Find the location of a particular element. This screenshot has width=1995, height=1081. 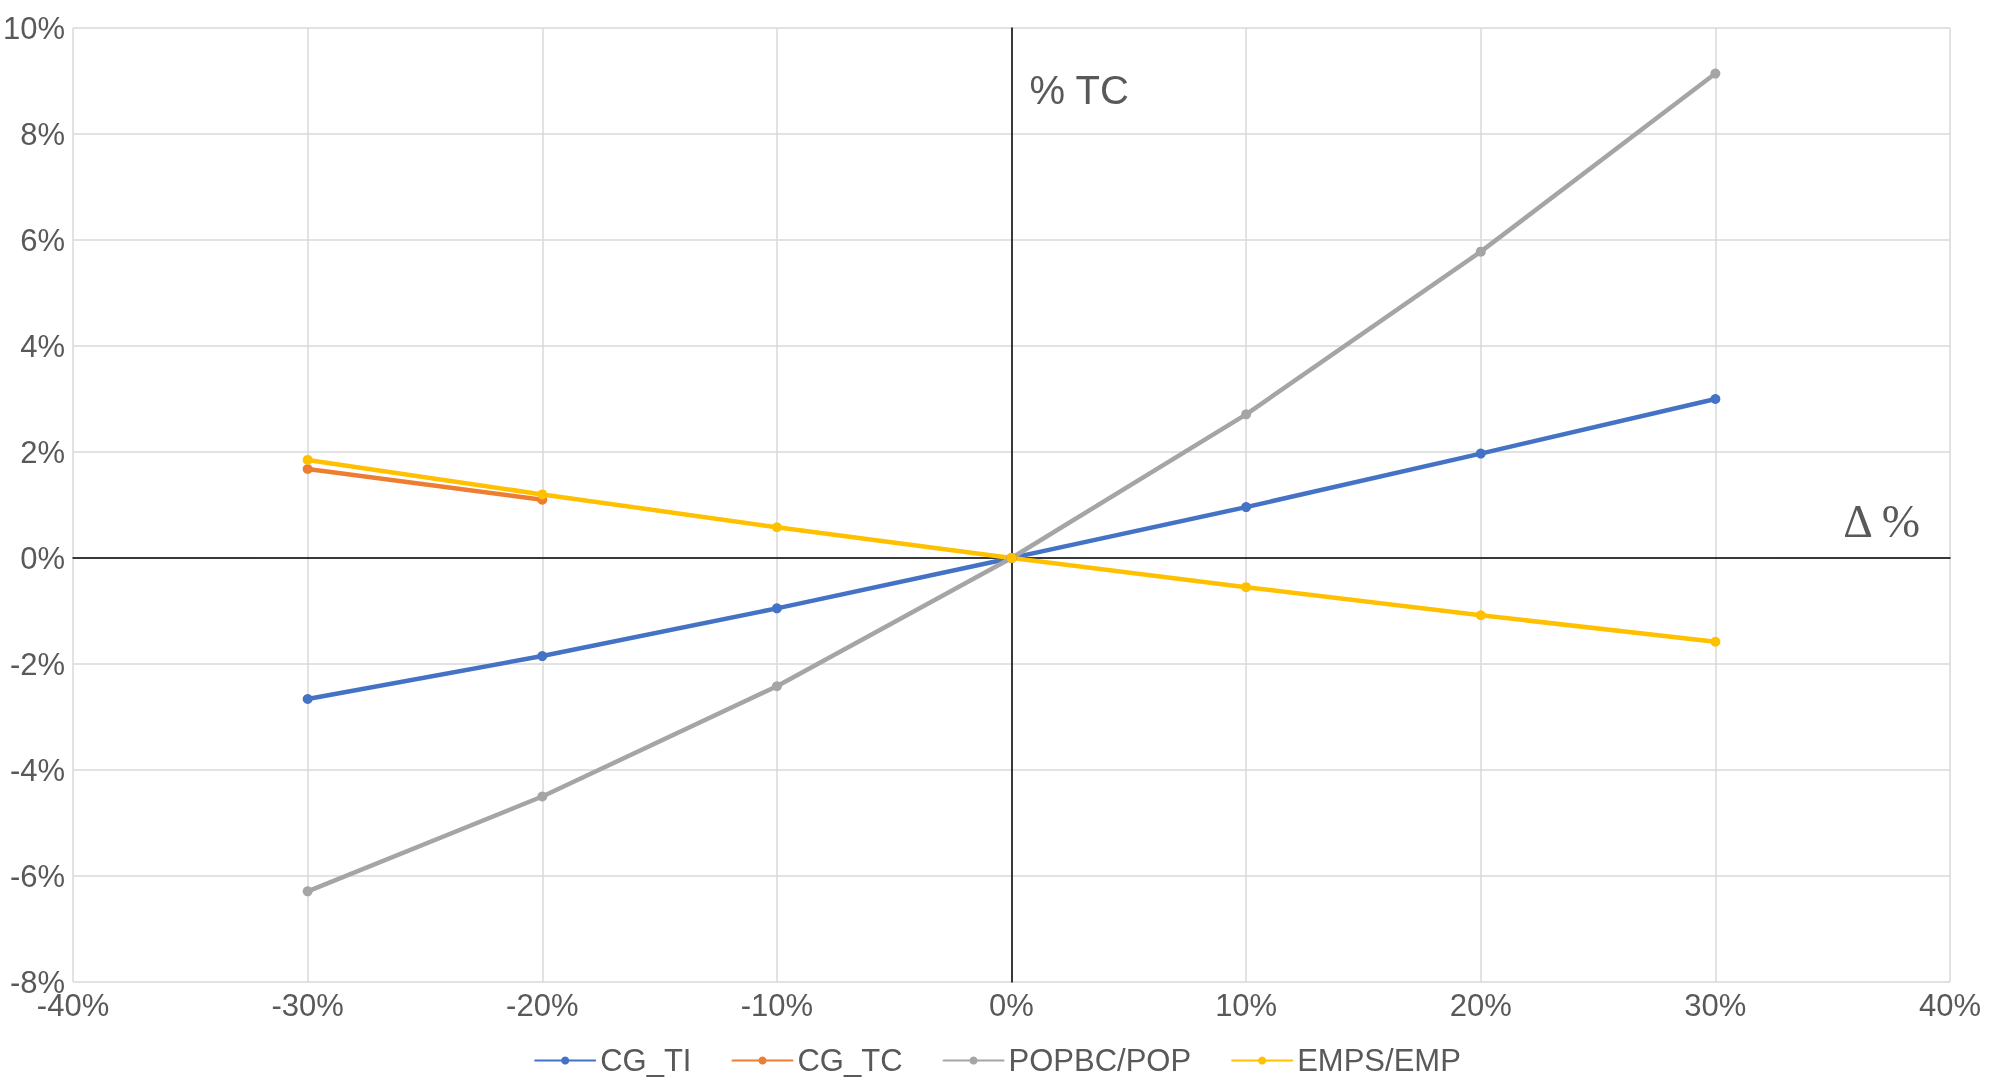

legend-label: CG_TI is located at coordinates (646, 1060).